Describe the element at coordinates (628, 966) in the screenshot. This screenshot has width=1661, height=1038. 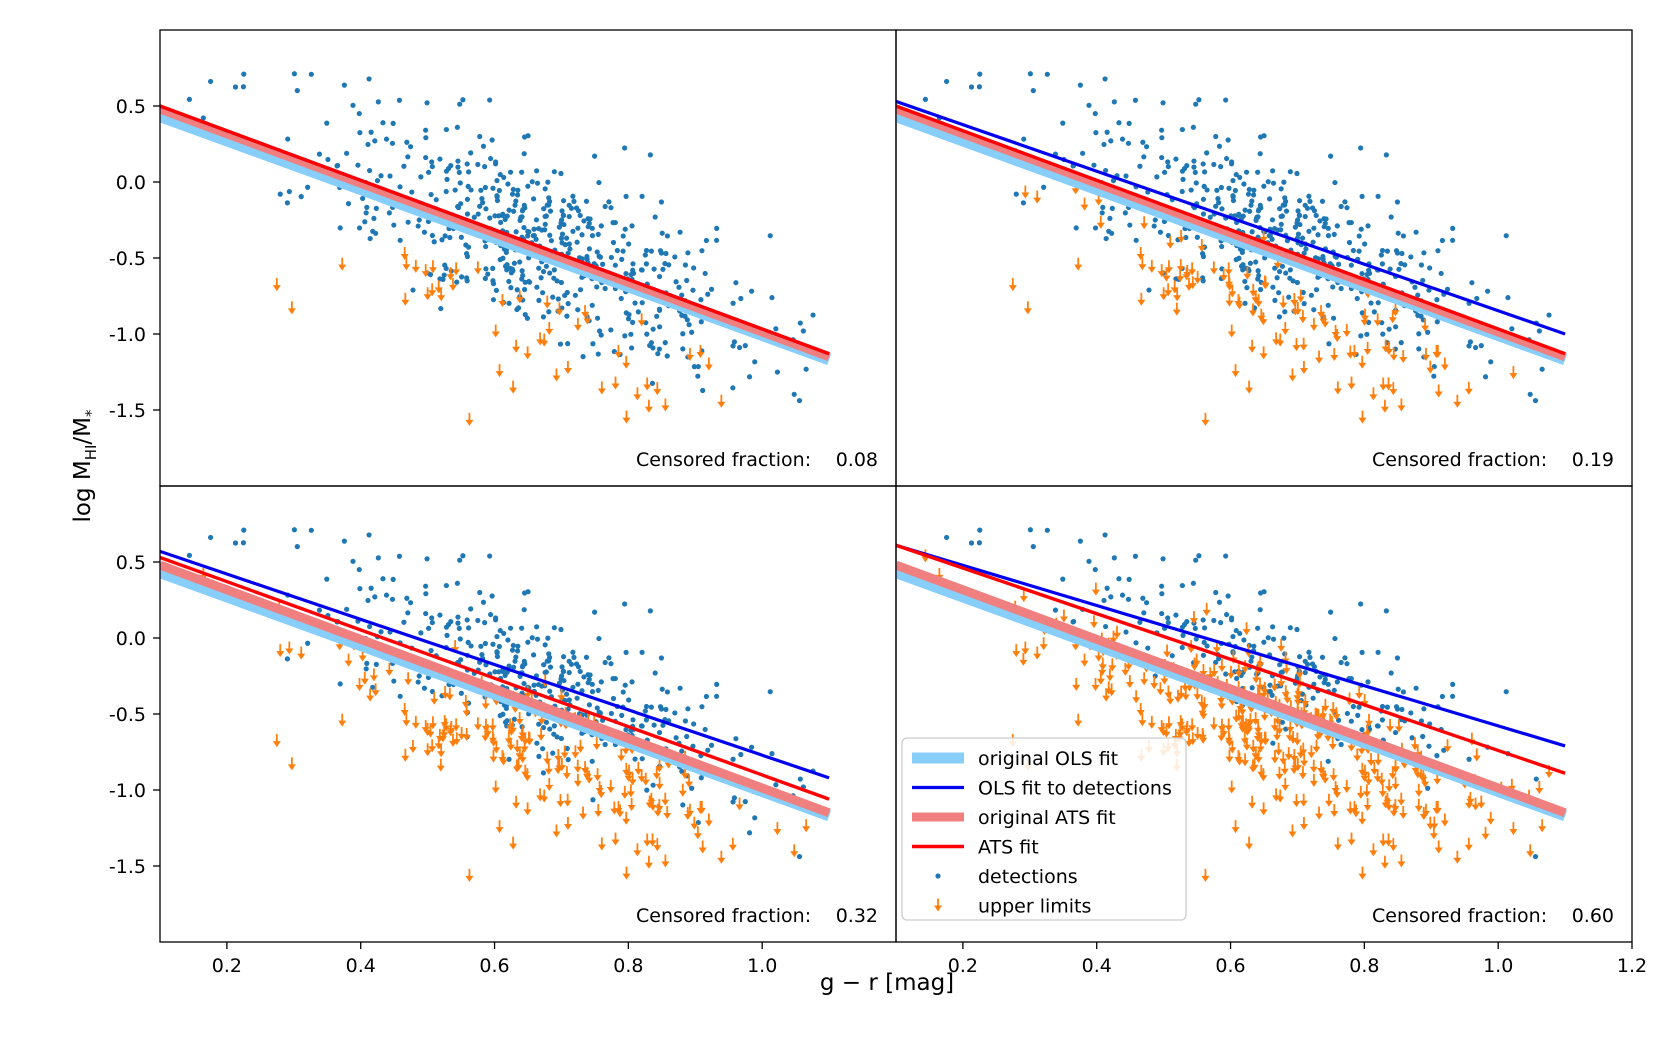
I see `x-tick-label: 0.8` at that location.